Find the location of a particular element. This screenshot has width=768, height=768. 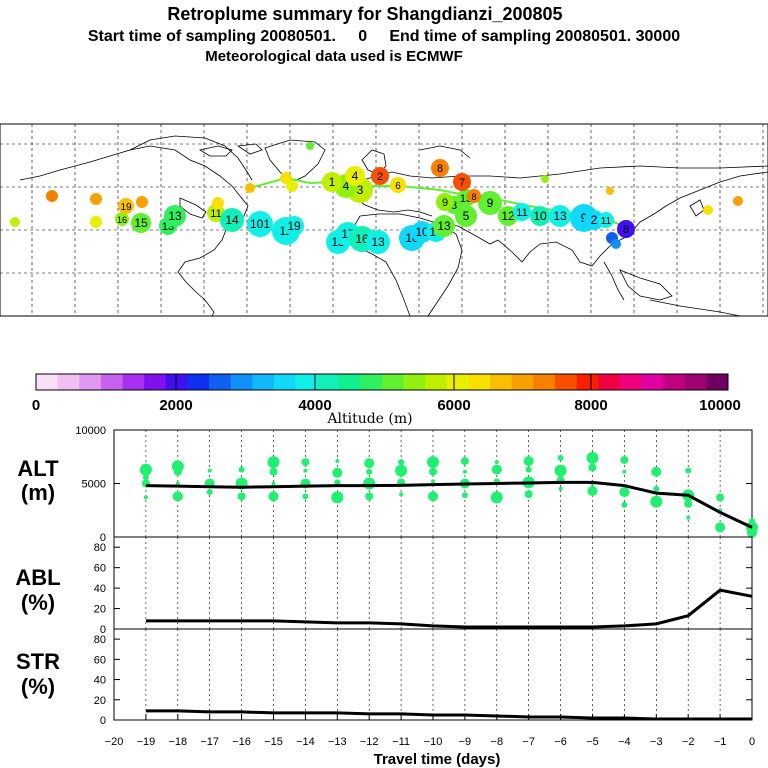

plume-marker-label: 2 is located at coordinates (594, 220).